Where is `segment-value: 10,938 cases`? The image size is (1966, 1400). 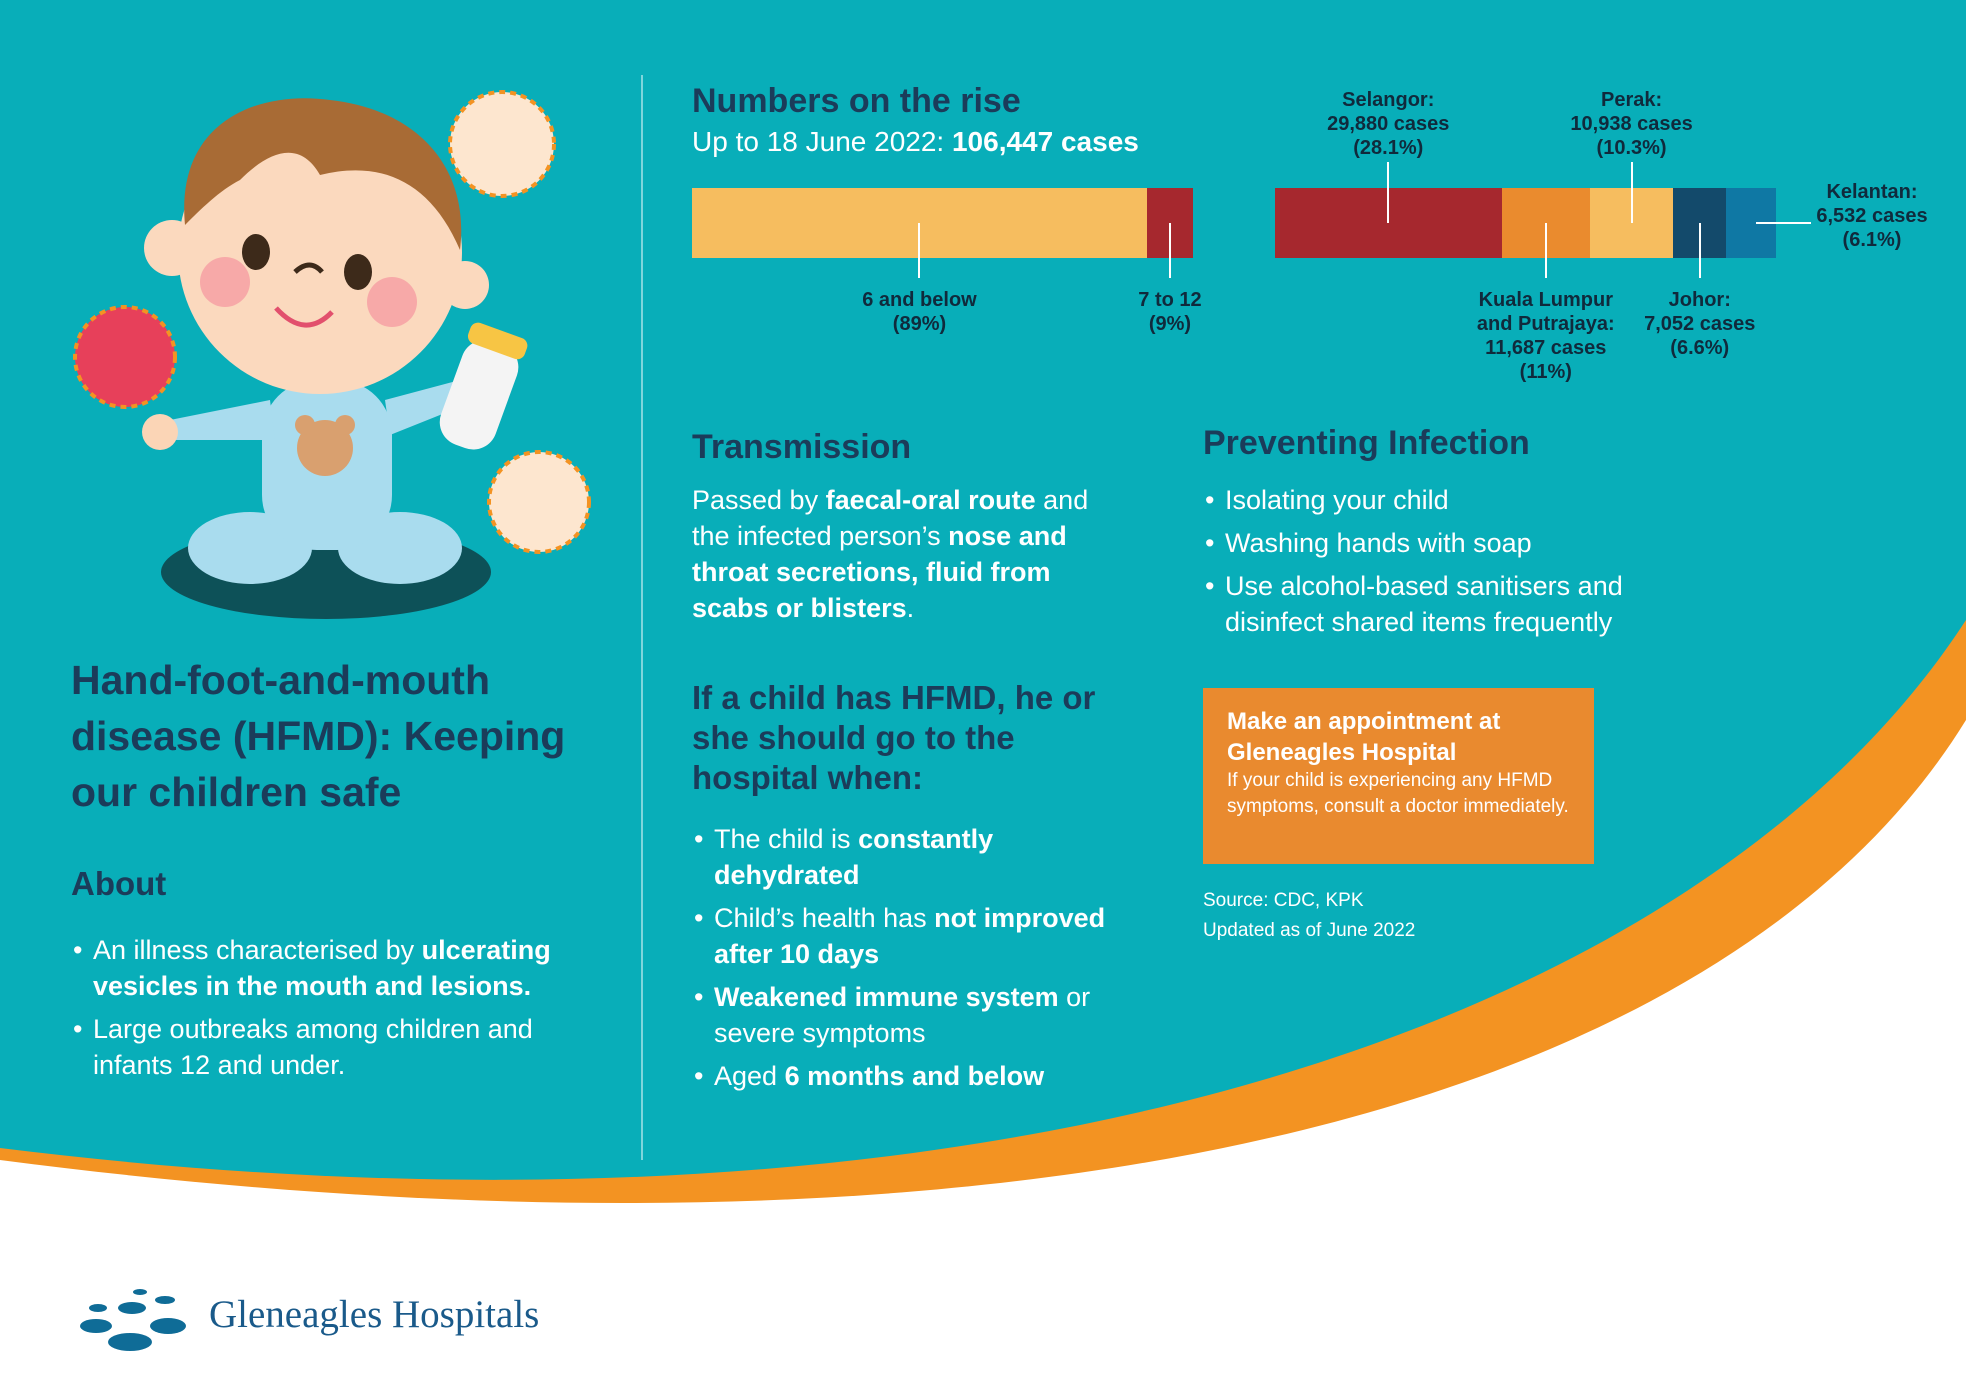
segment-value: 10,938 cases is located at coordinates (1631, 124).